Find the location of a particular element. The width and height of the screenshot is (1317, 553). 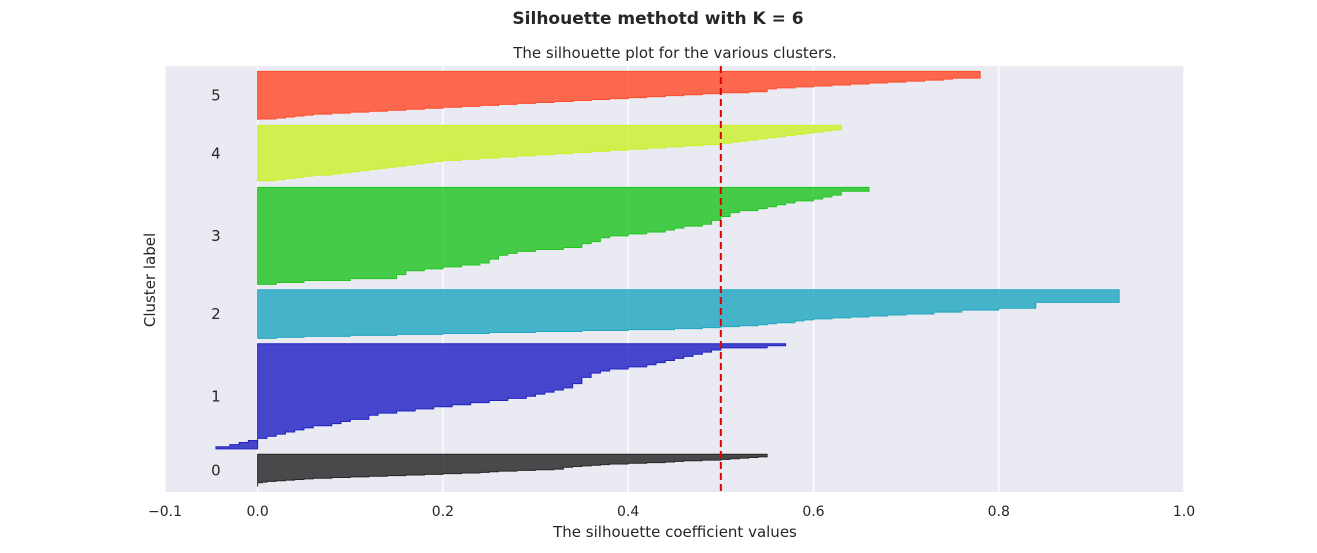

y-axis-label: Cluster label is located at coordinates (150, 280).